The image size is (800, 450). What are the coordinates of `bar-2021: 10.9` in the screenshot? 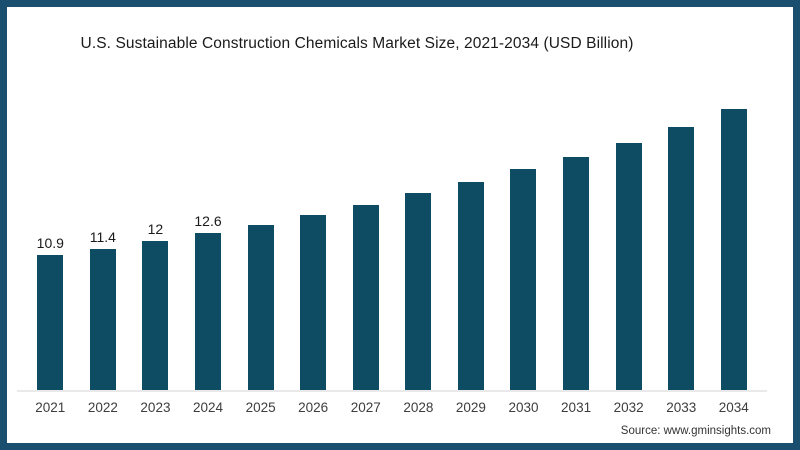 It's located at (50, 313).